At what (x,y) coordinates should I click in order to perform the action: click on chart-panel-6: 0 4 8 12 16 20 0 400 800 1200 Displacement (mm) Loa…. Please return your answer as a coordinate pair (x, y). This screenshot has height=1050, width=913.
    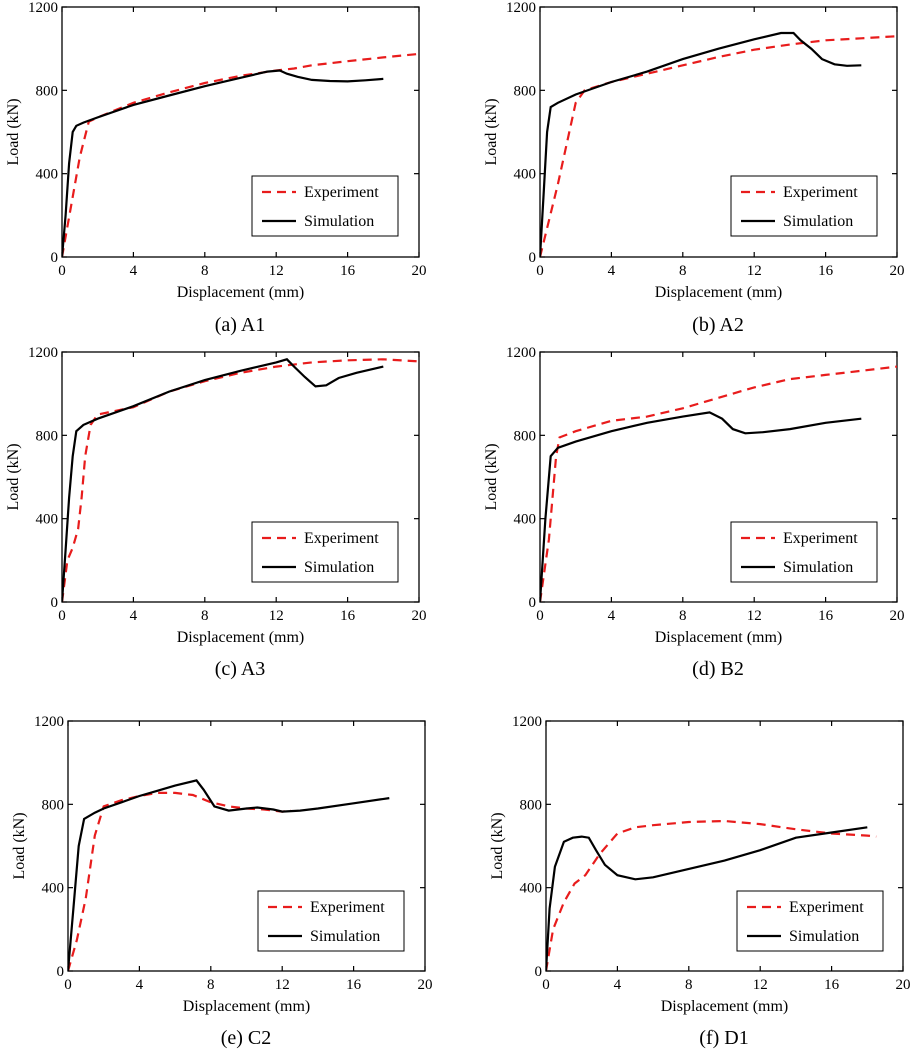
    Looking at the image, I should click on (700, 881).